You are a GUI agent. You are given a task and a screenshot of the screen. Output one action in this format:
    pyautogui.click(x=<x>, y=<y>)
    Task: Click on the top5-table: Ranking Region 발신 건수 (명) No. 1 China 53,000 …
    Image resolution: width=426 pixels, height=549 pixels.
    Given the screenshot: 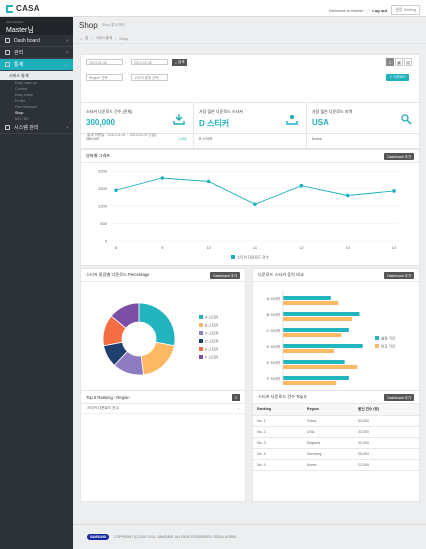 What is the action you would take?
    pyautogui.click(x=336, y=437)
    